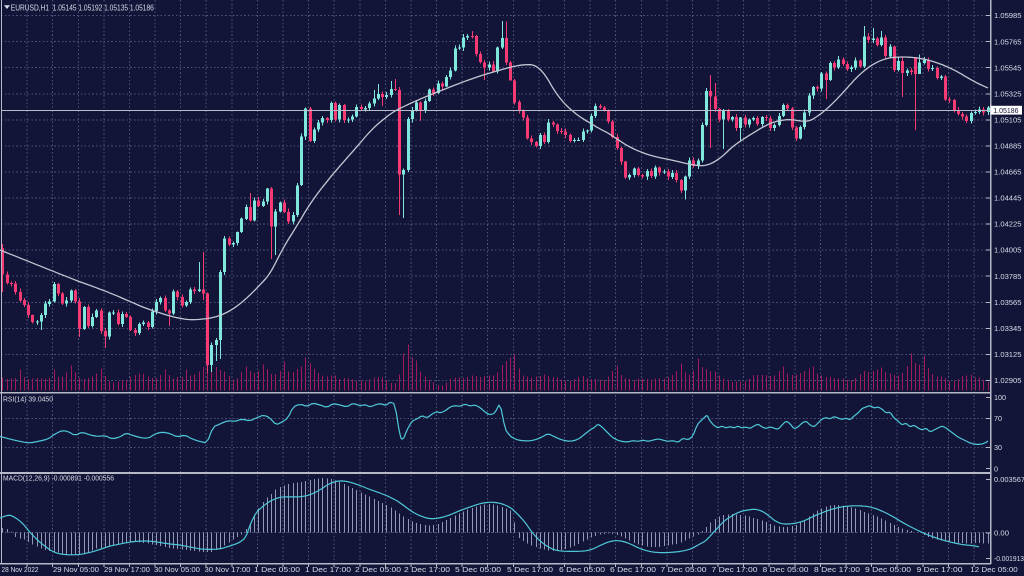 The width and height of the screenshot is (1024, 576). Describe the element at coordinates (1009, 558) in the screenshot. I see `svg-text: -0.001913` at that location.